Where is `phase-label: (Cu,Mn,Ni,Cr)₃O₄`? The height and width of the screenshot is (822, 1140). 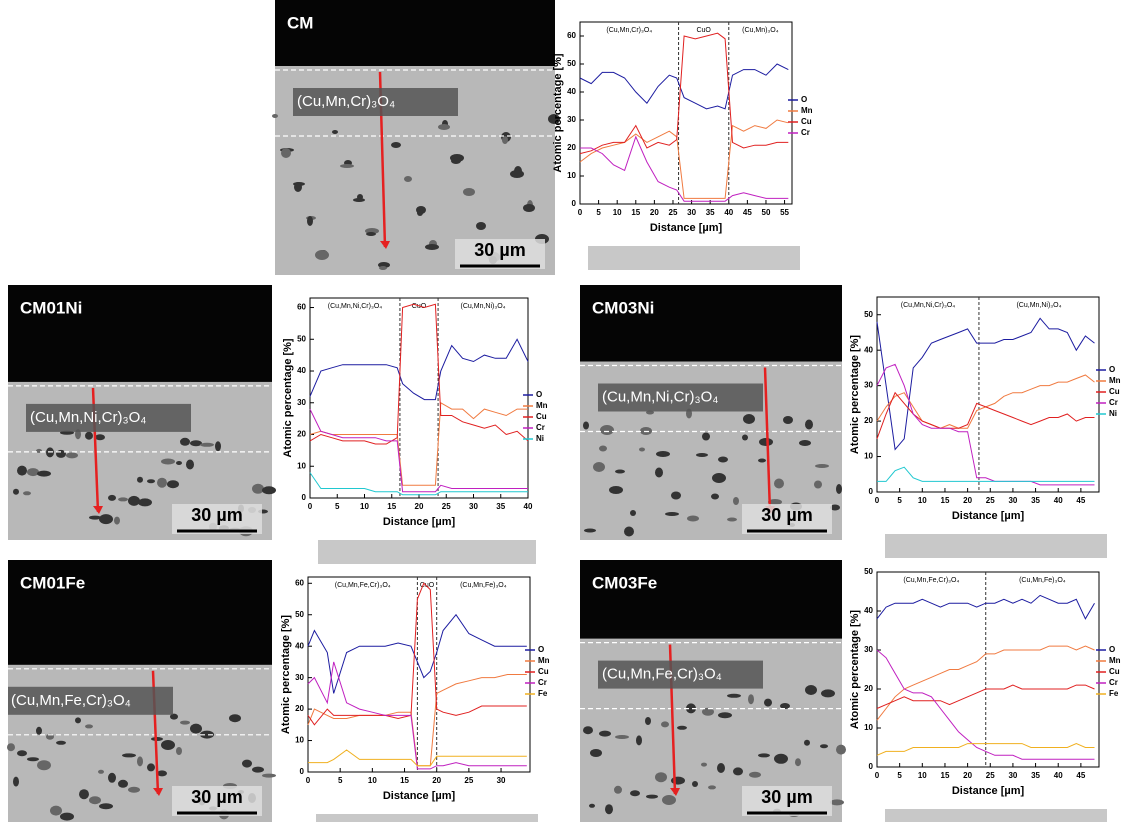 phase-label: (Cu,Mn,Ni,Cr)₃O₄ is located at coordinates (660, 396).